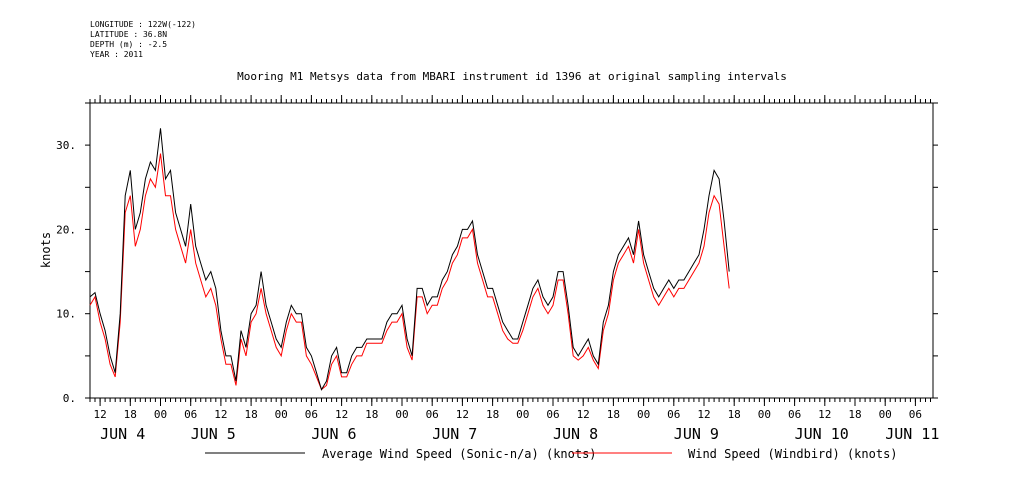 This screenshot has height=504, width=1009. What do you see at coordinates (66, 145) in the screenshot?
I see `y-tick-label: 30.` at bounding box center [66, 145].